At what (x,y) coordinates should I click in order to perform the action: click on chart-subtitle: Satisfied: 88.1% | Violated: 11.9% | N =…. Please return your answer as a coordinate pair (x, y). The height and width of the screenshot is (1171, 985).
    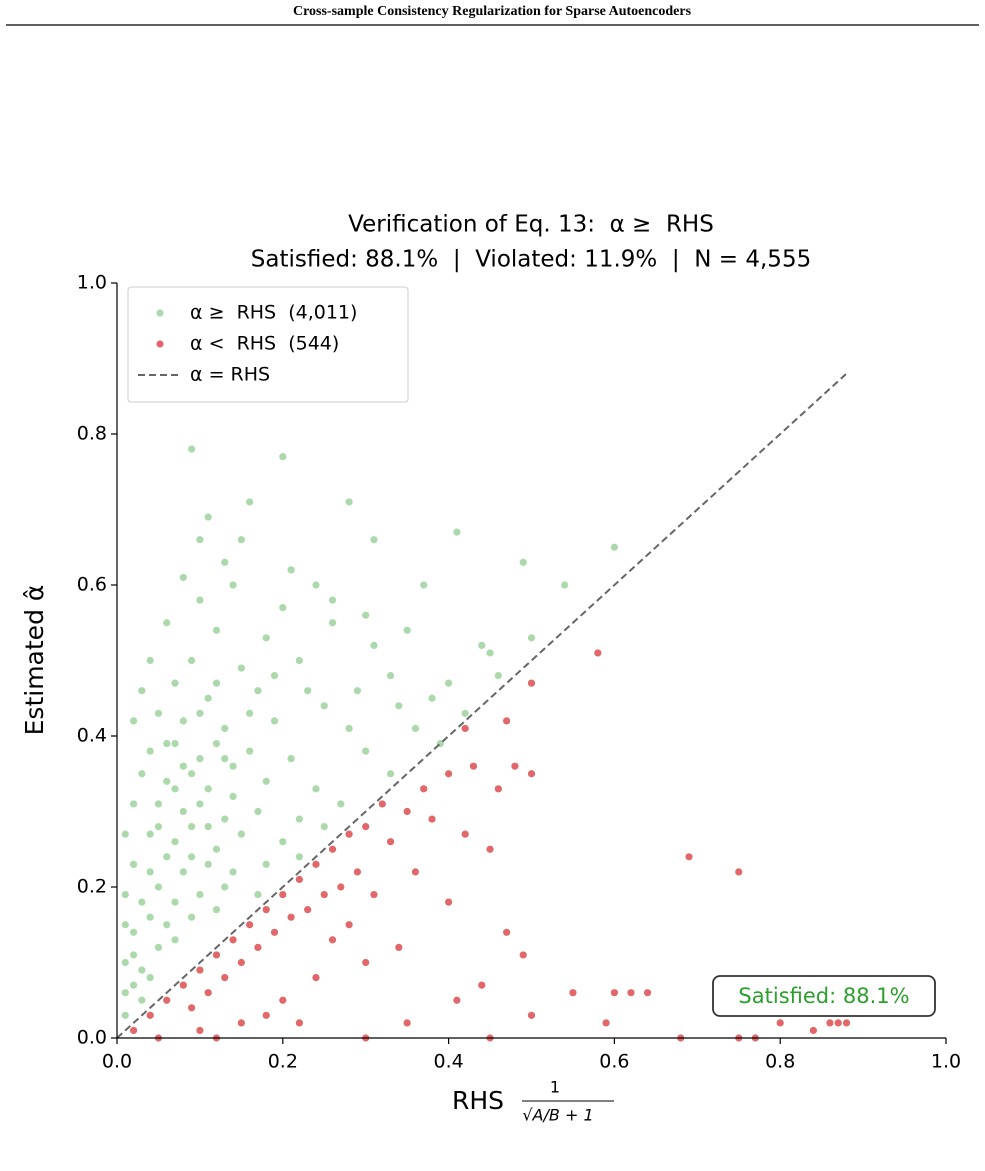
    Looking at the image, I should click on (531, 260).